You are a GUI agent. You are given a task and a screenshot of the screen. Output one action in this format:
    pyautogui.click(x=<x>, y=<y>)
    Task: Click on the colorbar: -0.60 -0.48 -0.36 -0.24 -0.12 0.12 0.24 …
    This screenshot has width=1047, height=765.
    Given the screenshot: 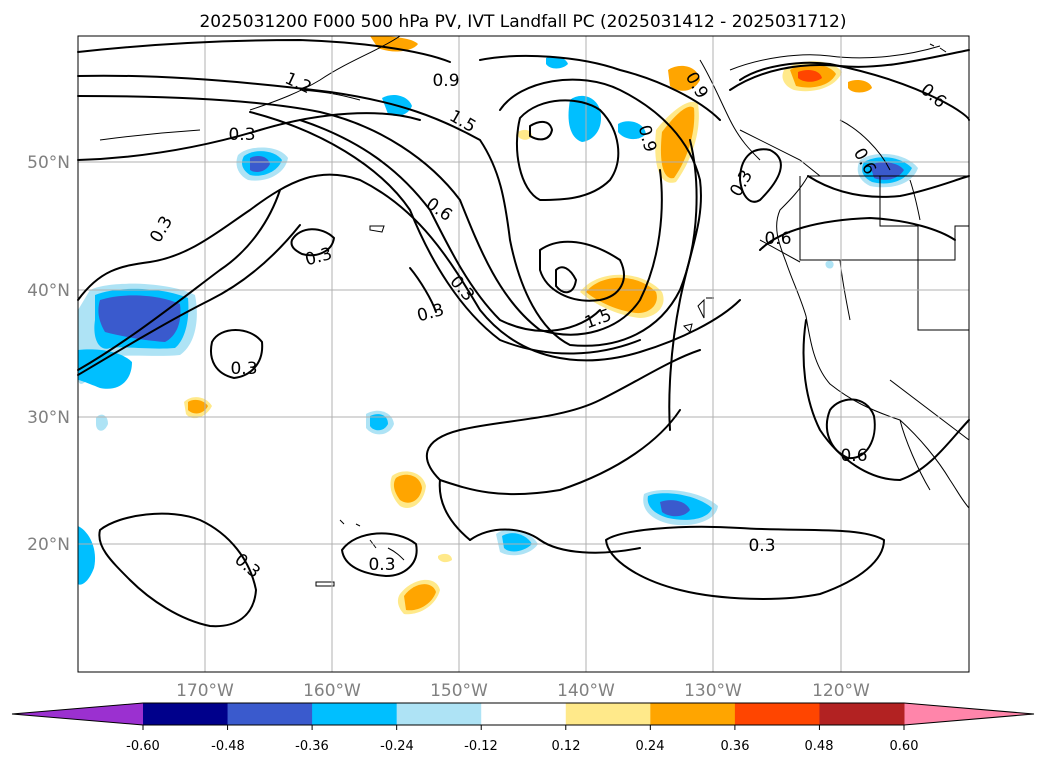 What is the action you would take?
    pyautogui.click(x=523, y=728)
    